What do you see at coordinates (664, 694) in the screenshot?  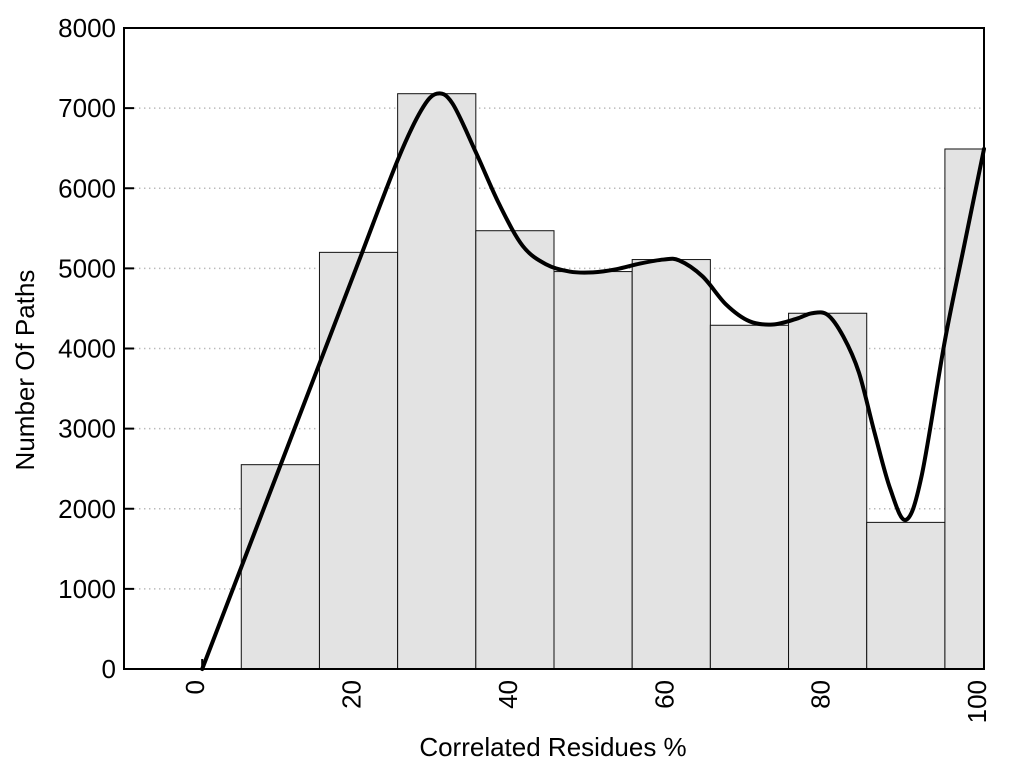 I see `x-tick-label: 60` at bounding box center [664, 694].